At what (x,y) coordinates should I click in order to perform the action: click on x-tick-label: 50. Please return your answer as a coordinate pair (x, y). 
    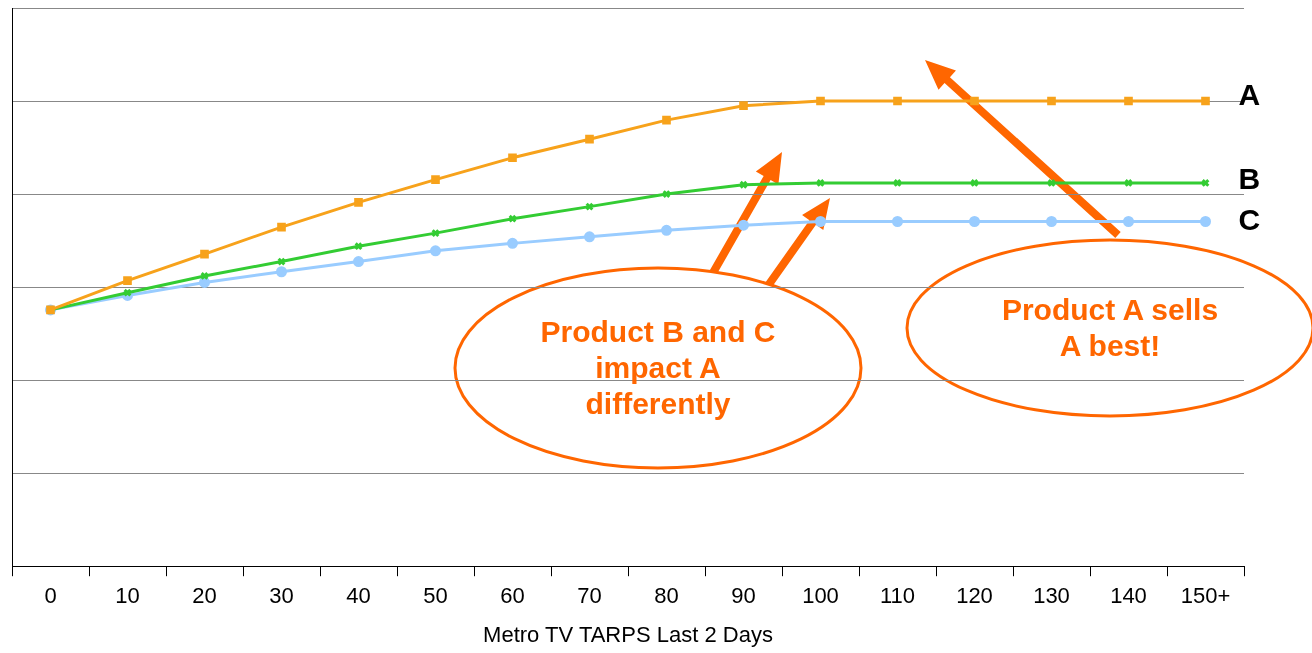
    Looking at the image, I should click on (435, 596).